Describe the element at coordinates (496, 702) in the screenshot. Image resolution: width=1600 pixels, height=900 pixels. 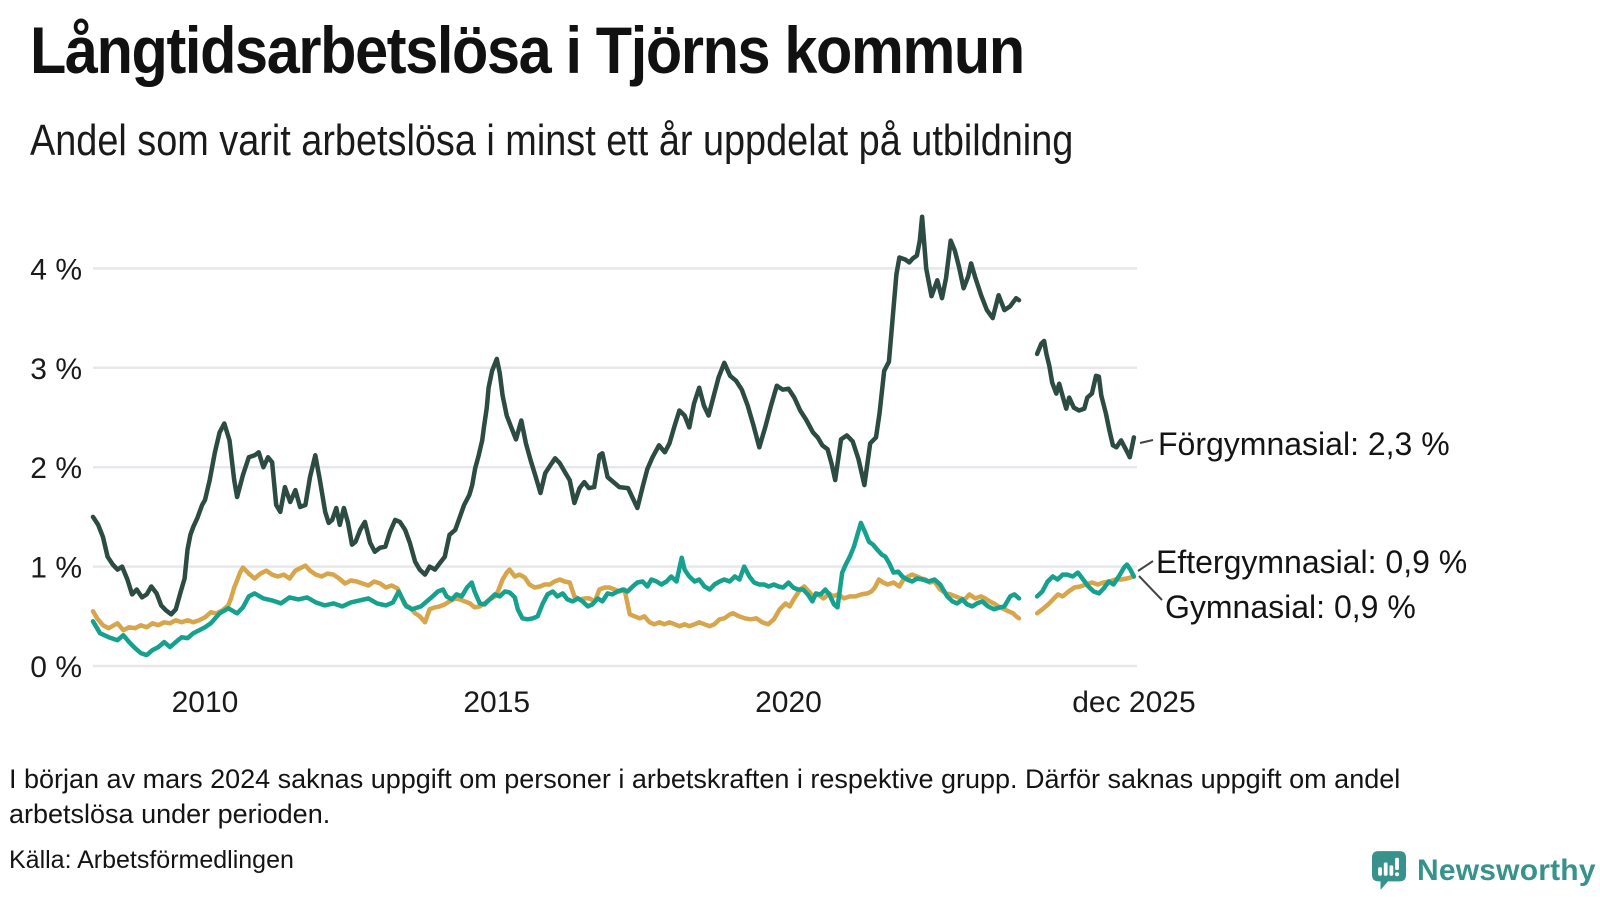
I see `x-axis-tick-label: 2015` at that location.